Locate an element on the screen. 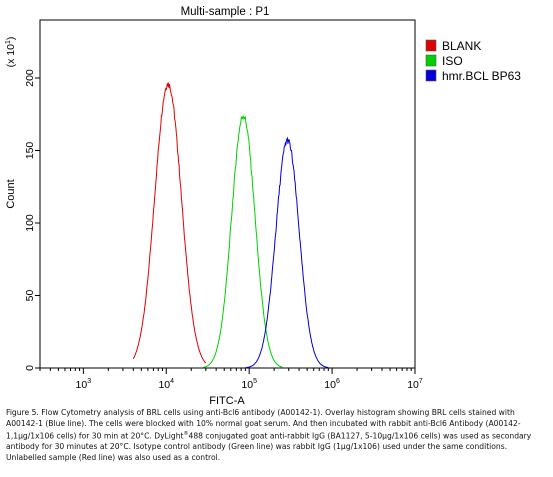 The height and width of the screenshot is (477, 553). y-tick-label: 200 is located at coordinates (30, 78).